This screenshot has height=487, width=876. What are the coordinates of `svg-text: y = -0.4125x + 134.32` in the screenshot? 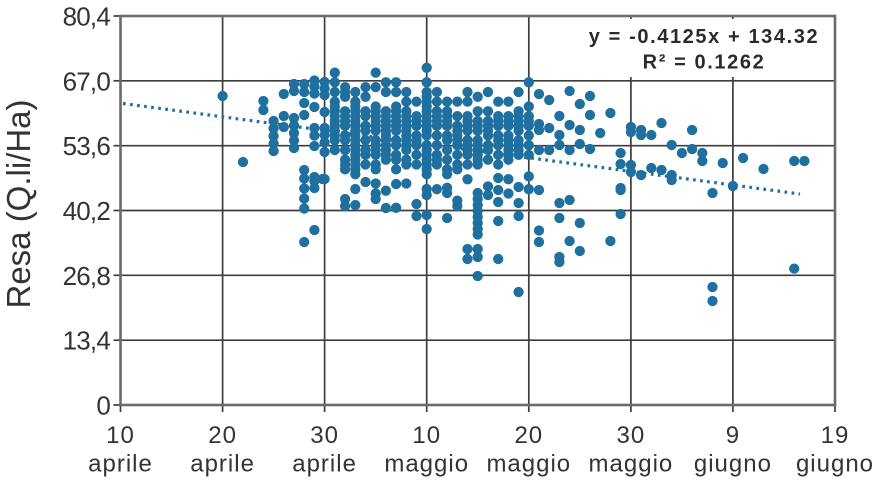 It's located at (704, 37).